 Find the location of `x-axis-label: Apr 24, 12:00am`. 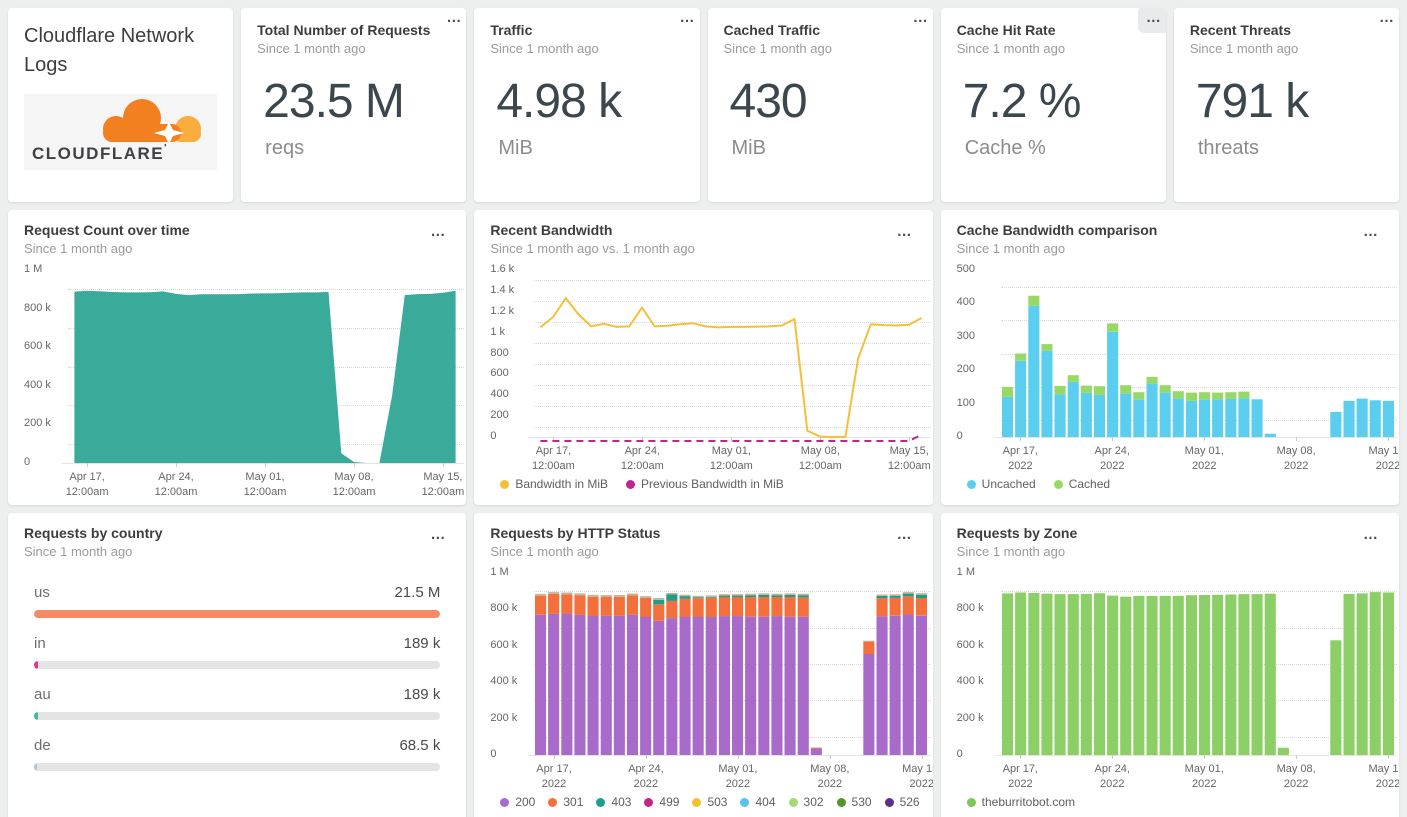

x-axis-label: Apr 24, 12:00am is located at coordinates (642, 458).